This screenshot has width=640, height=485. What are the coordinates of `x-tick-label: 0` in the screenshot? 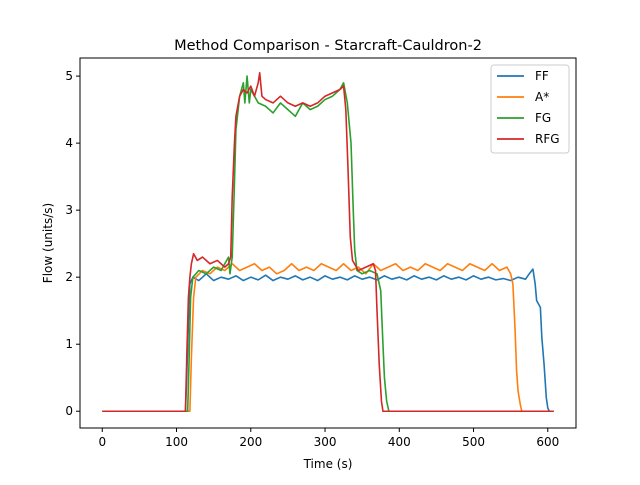 It's located at (102, 442).